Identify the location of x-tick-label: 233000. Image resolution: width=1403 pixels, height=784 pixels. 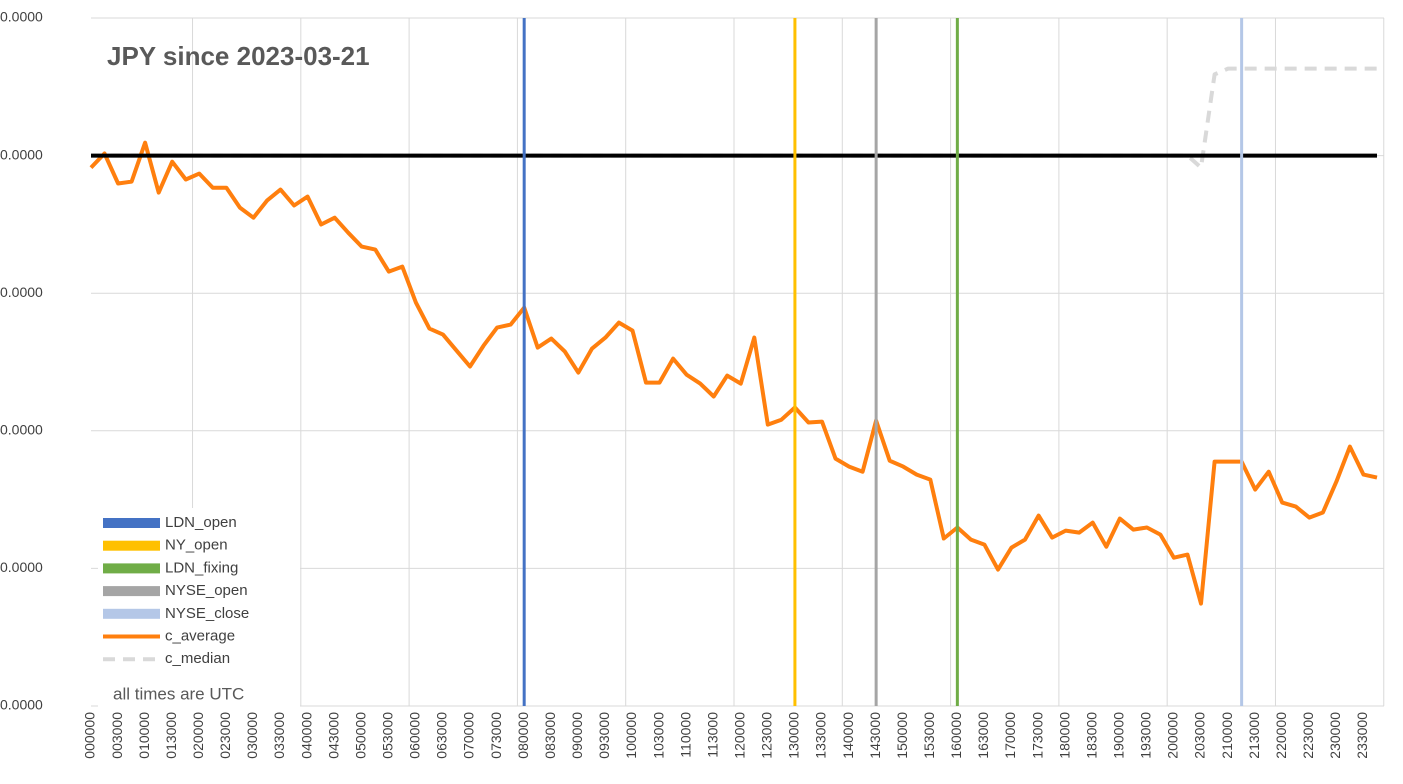
(1362, 735).